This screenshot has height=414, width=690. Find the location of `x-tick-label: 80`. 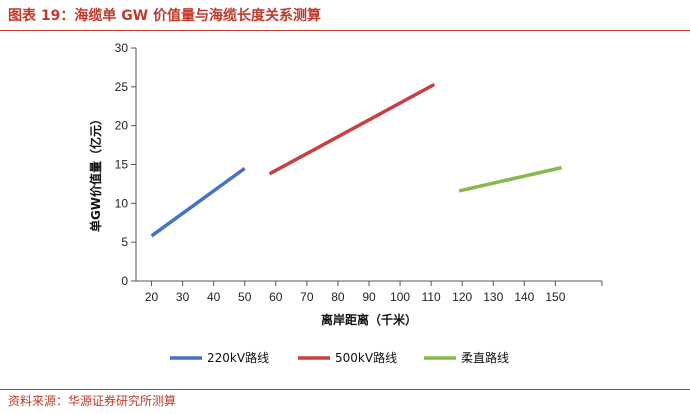

x-tick-label: 80 is located at coordinates (338, 297).